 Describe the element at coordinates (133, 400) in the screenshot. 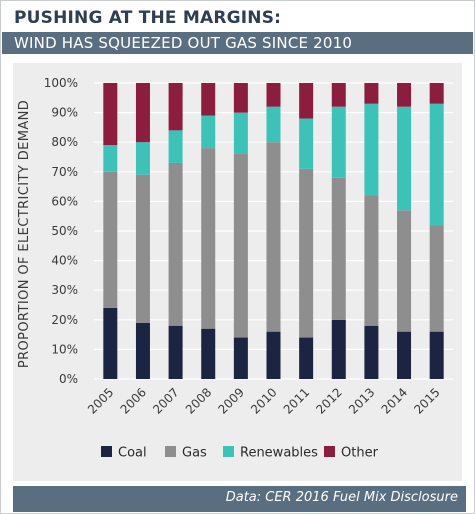

I see `x-tick-label: 2006` at that location.